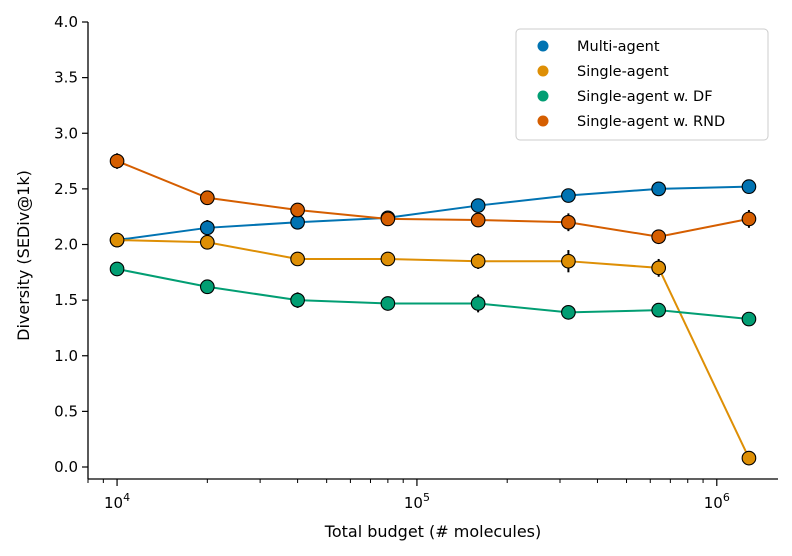 The image size is (792, 556). I want to click on x-tick-label: 10⁴, so click(117, 501).